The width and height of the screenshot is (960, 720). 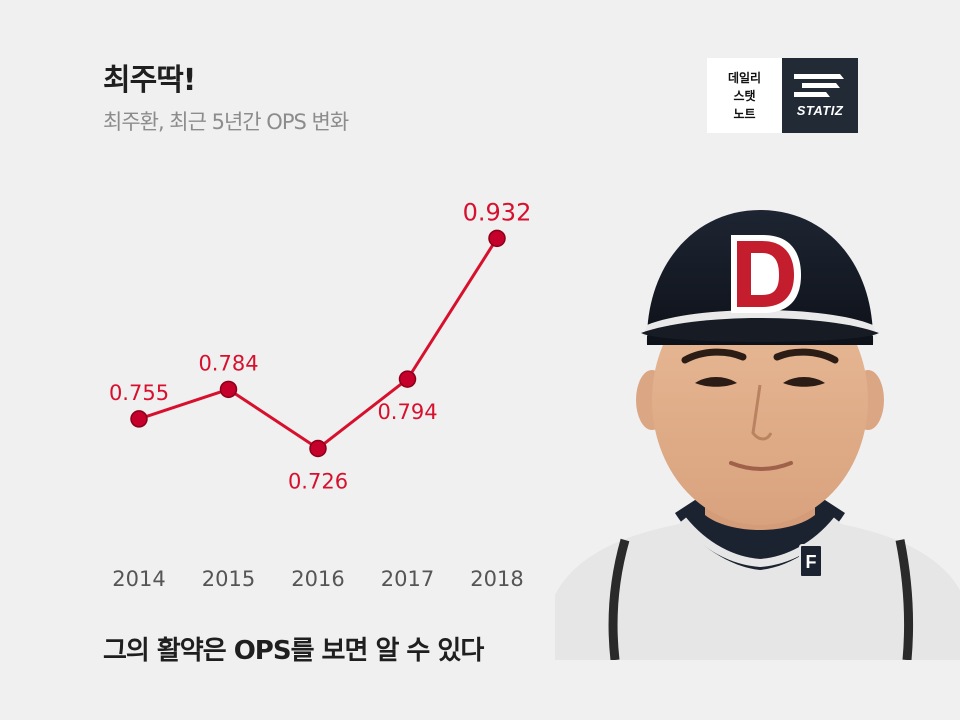 What do you see at coordinates (228, 579) in the screenshot?
I see `x-tick-label-2015: 2015` at bounding box center [228, 579].